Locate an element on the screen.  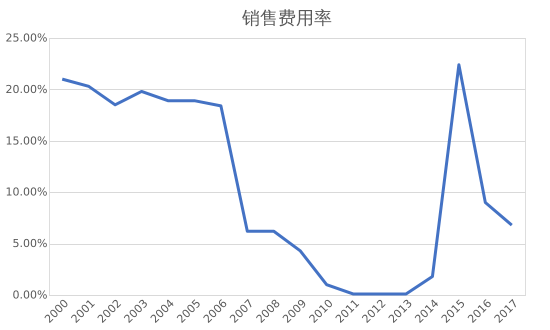
y-tick-label: 20.00% is located at coordinates (27, 89).